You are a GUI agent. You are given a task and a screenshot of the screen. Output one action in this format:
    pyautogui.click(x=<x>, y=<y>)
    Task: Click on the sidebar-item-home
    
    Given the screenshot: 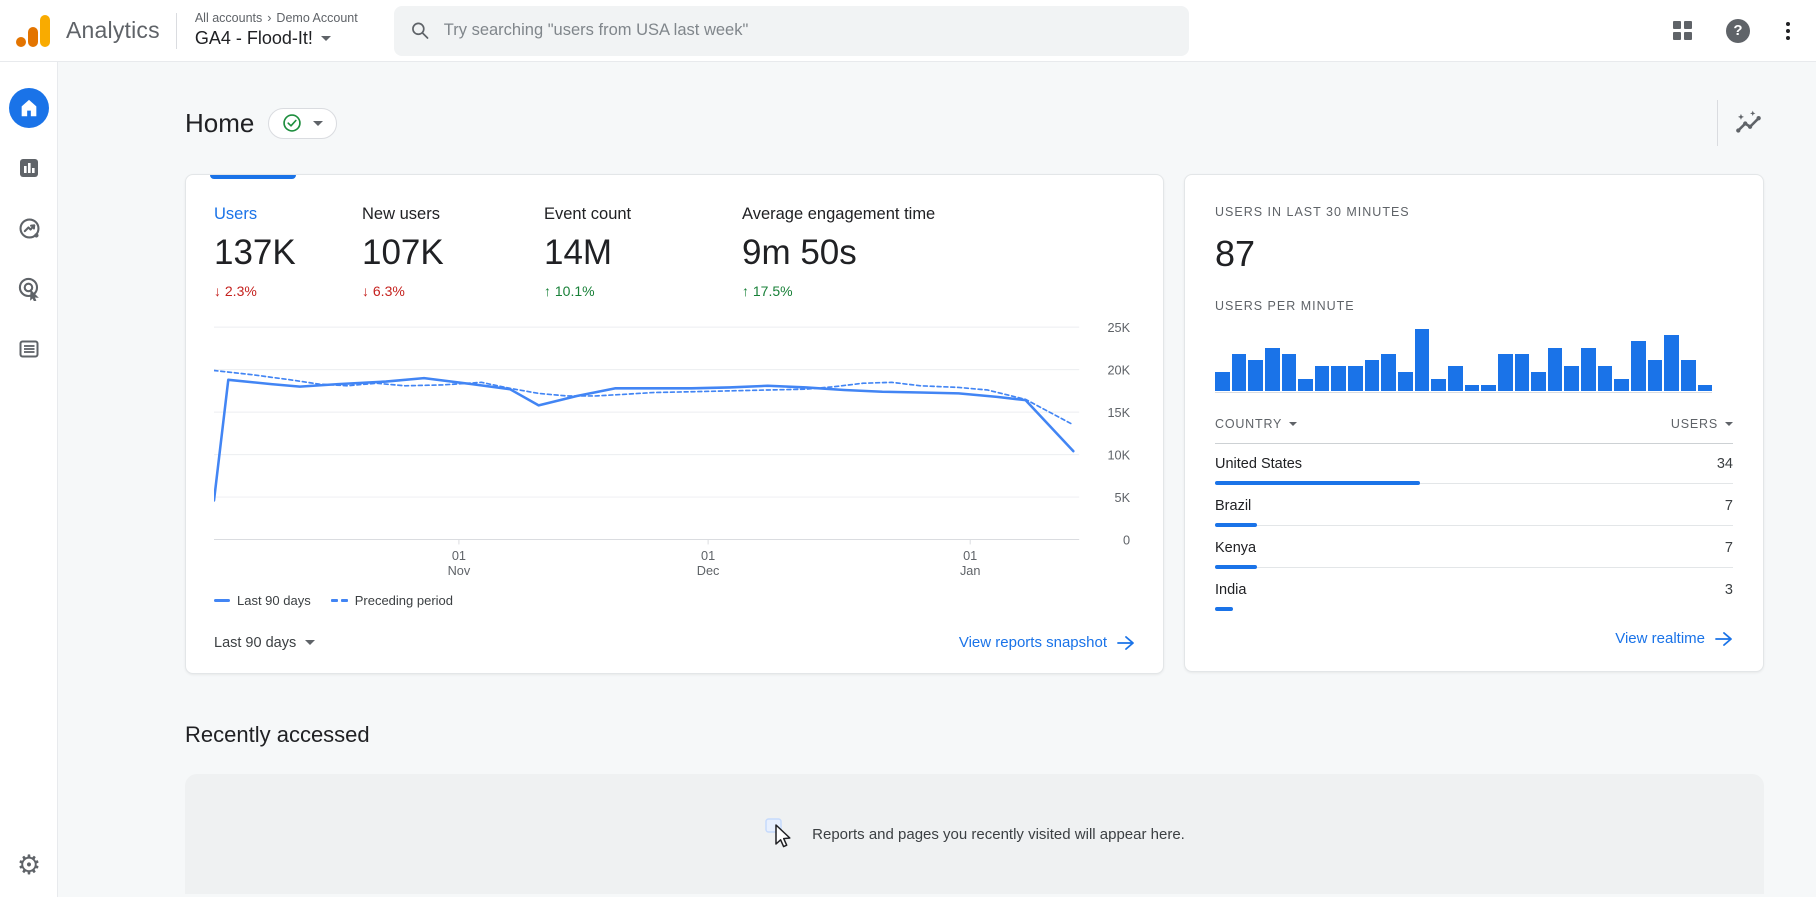 What is the action you would take?
    pyautogui.click(x=29, y=108)
    